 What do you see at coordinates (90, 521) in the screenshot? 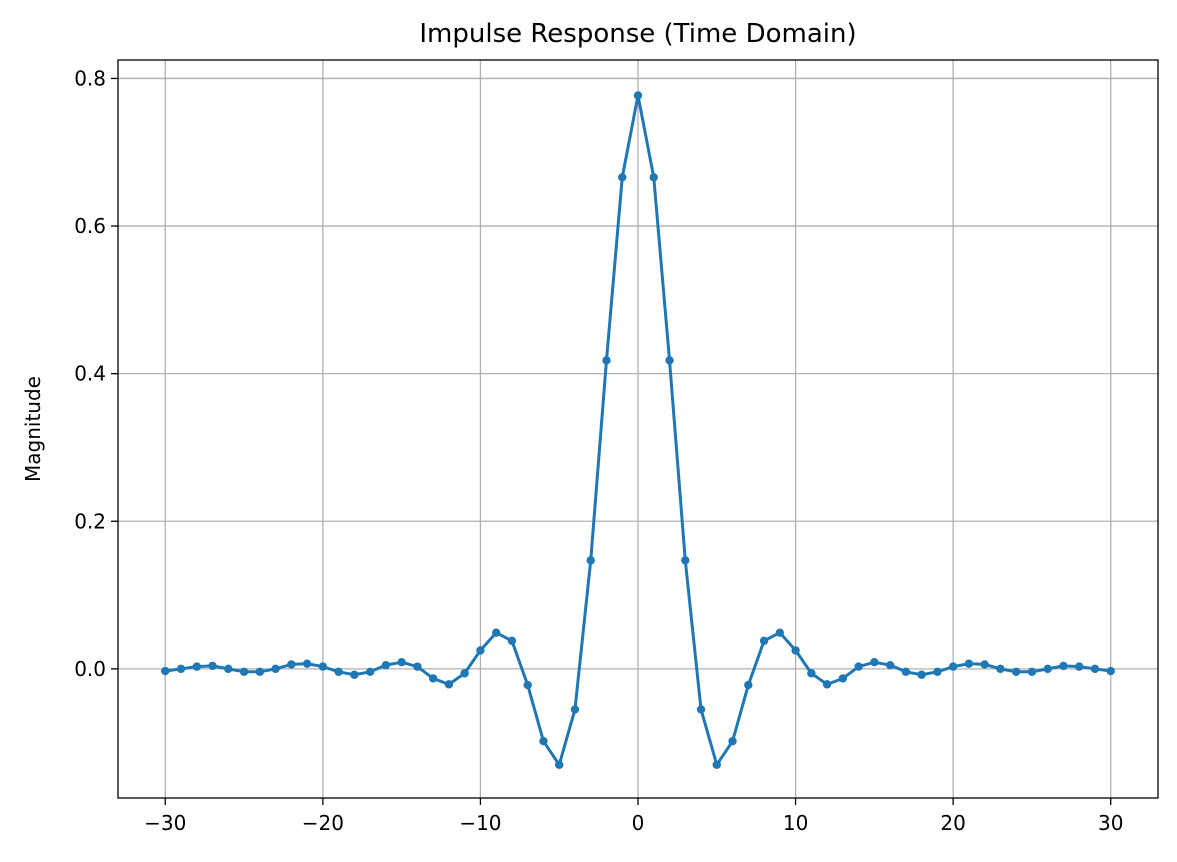
I see `y-tick-label: 0.2` at bounding box center [90, 521].